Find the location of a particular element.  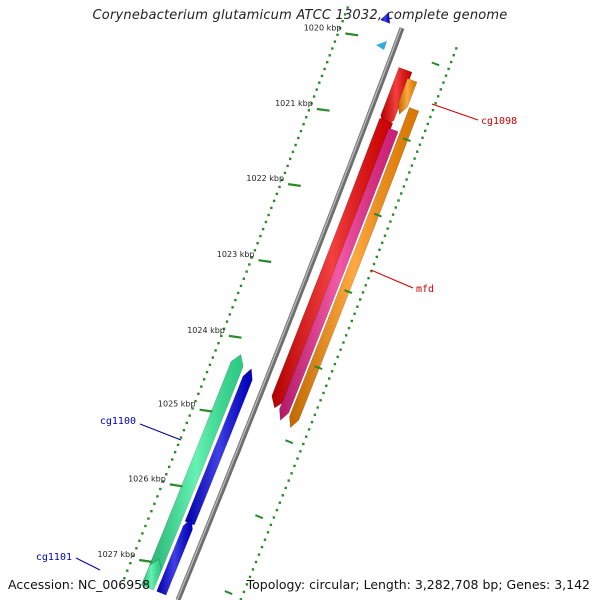

leader-line-cg1098 is located at coordinates (455, 112).